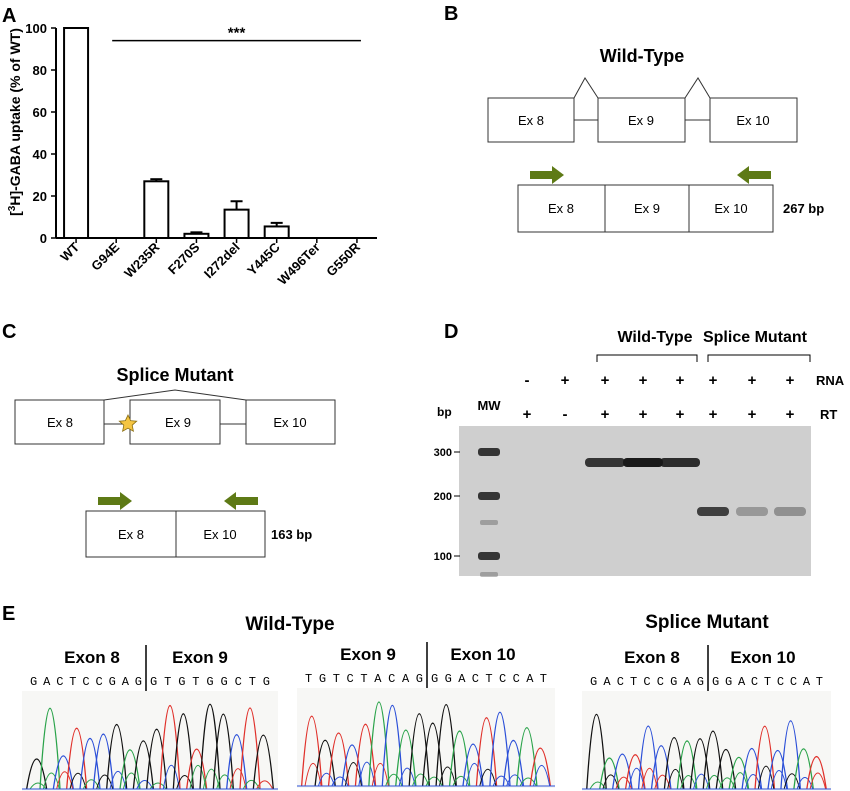 Image resolution: width=850 pixels, height=791 pixels. What do you see at coordinates (444, 412) in the screenshot?
I see `gel-bp-label: bp` at bounding box center [444, 412].